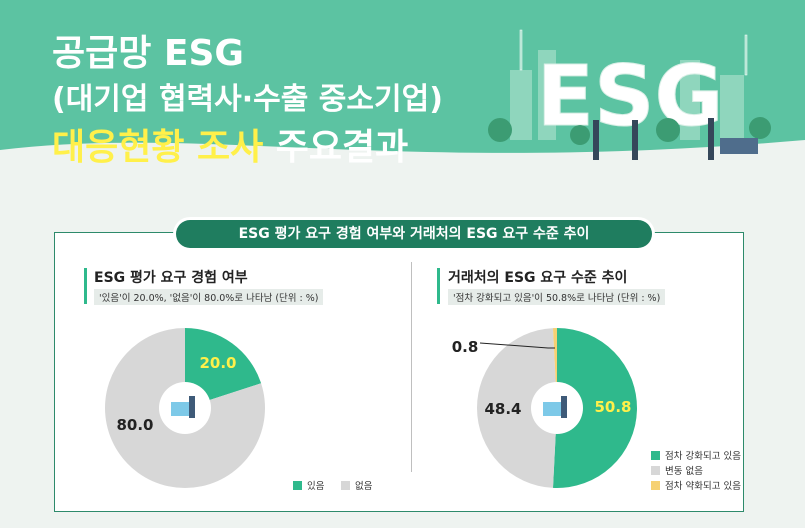  Describe the element at coordinates (438, 286) in the screenshot. I see `right-subtitle-bar` at that location.